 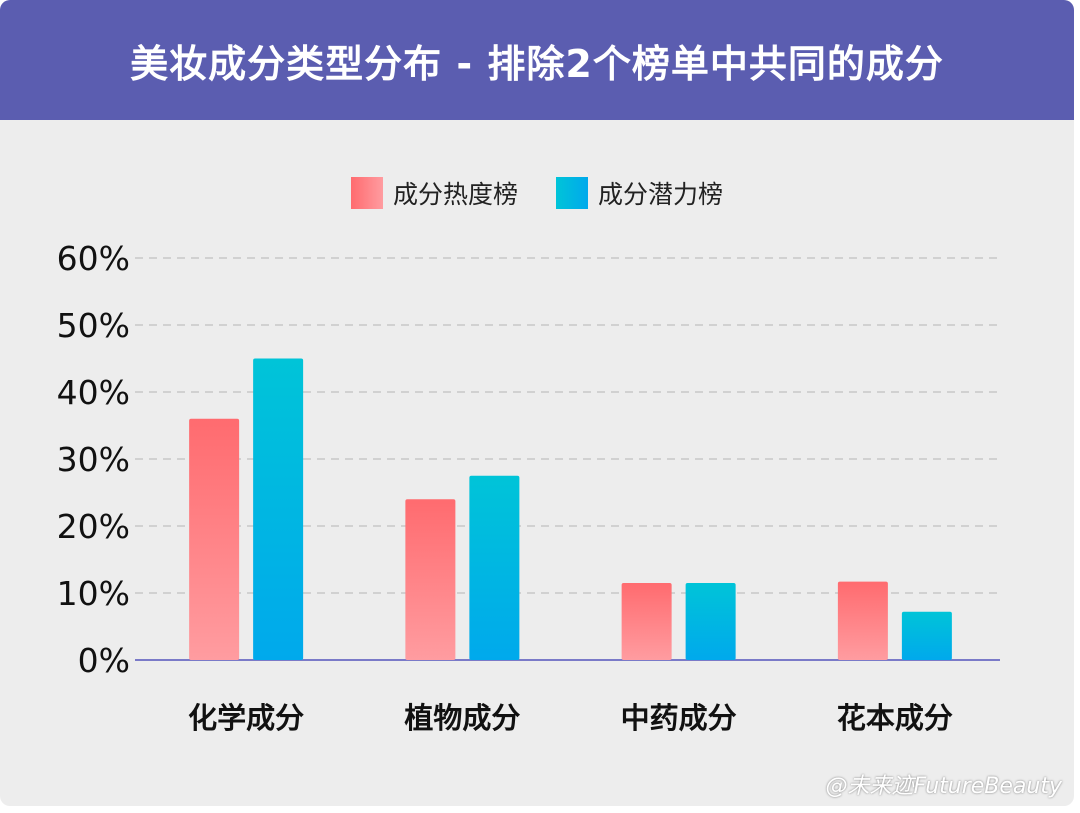 I want to click on legend-item-series-2: 成分潜力榜, so click(x=639, y=193).